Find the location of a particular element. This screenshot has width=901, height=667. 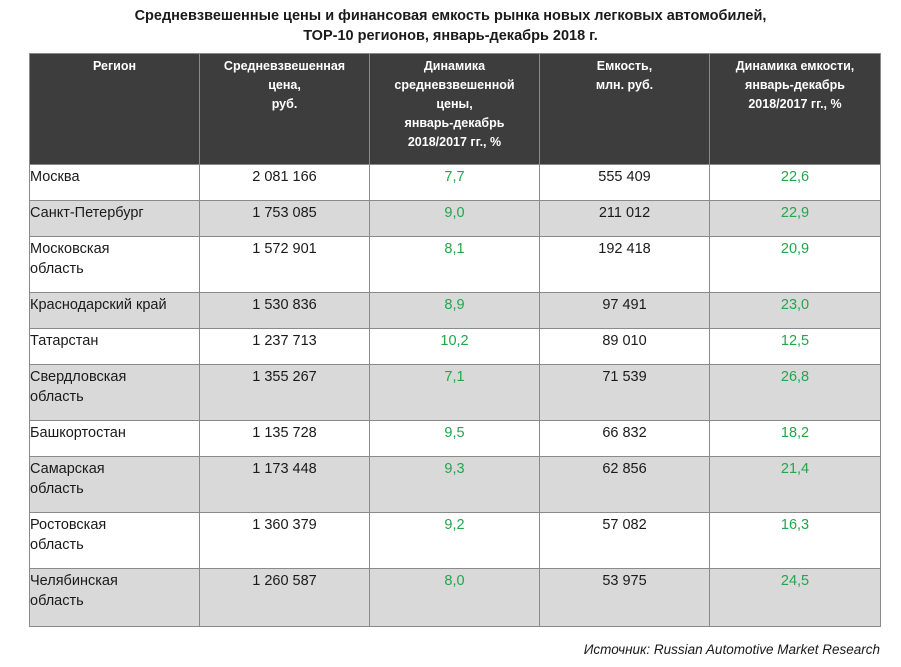

price-change-cell: 8,1 is located at coordinates (454, 264).